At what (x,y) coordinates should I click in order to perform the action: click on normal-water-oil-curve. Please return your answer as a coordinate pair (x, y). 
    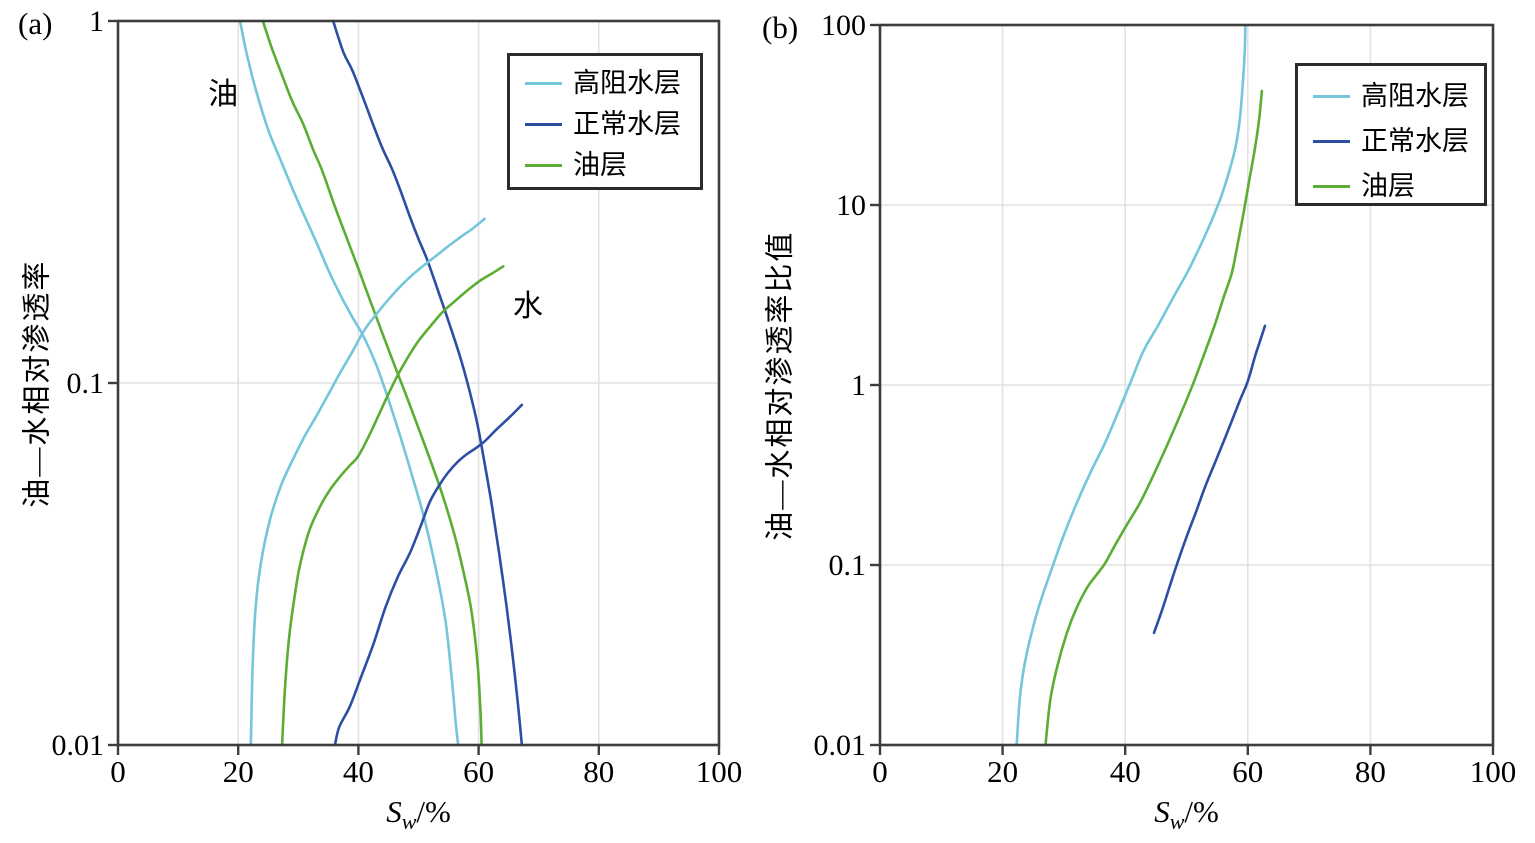
    Looking at the image, I should click on (427, 383).